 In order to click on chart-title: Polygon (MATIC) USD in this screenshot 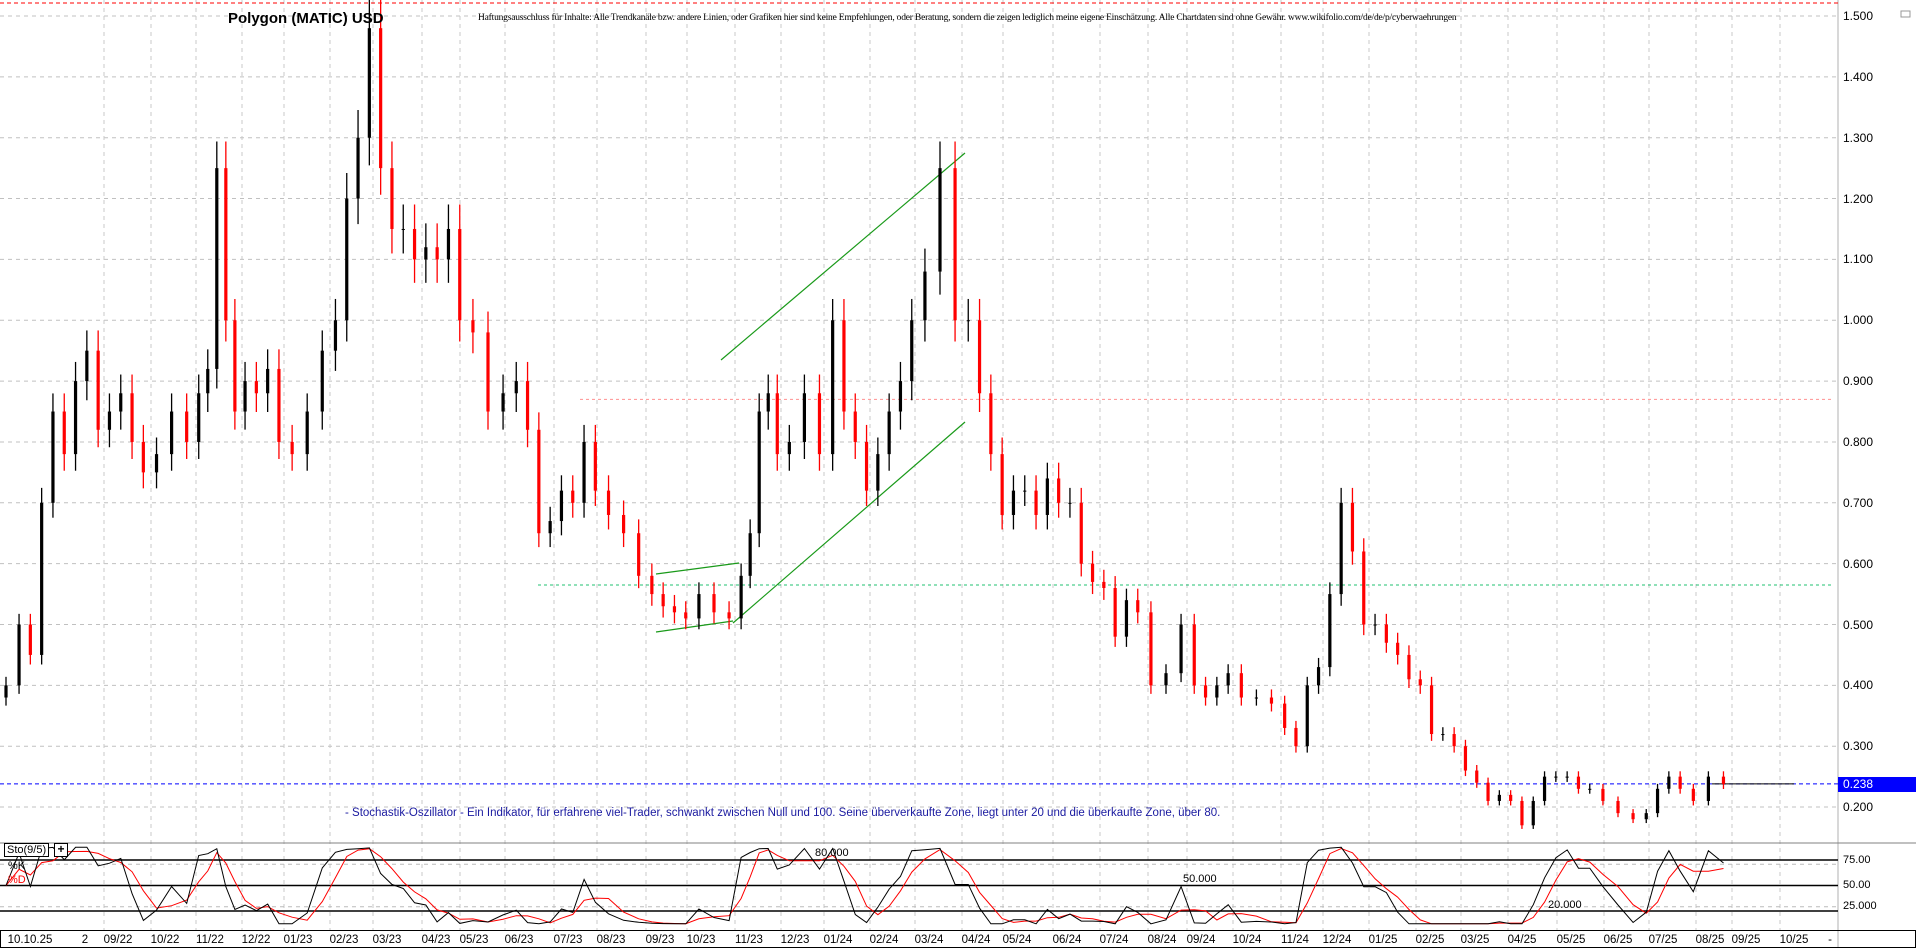, I will do `click(306, 18)`.